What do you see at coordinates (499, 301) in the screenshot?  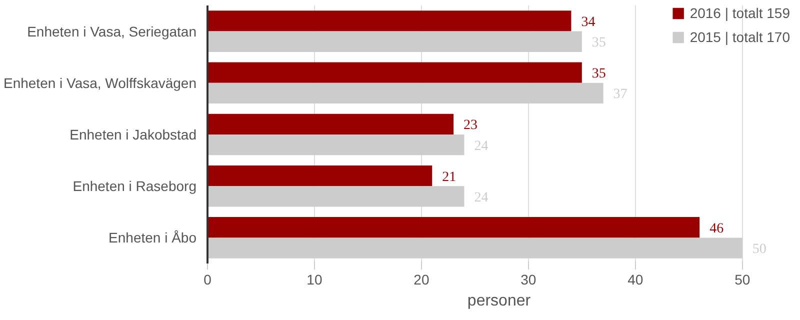 I see `x-axis-title: personer` at bounding box center [499, 301].